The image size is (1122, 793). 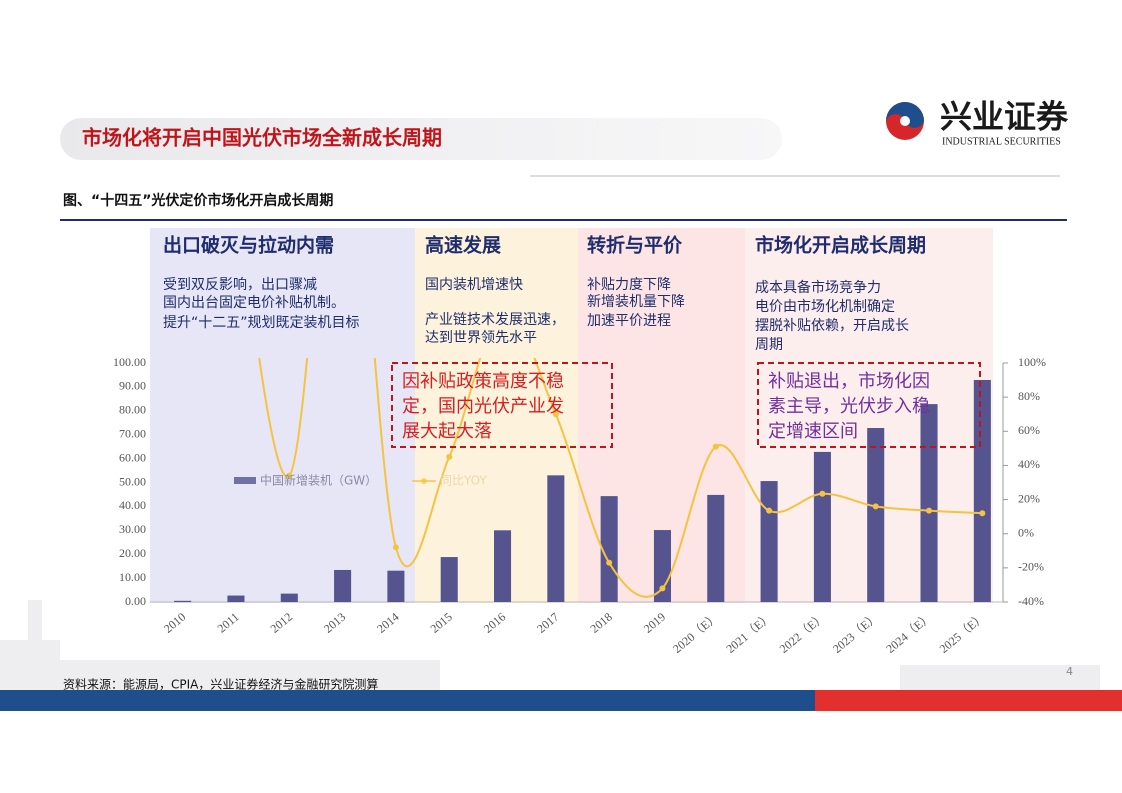 I want to click on figure-caption: 图、“十四五”光伏定价市场化开启成长周期, so click(x=198, y=200).